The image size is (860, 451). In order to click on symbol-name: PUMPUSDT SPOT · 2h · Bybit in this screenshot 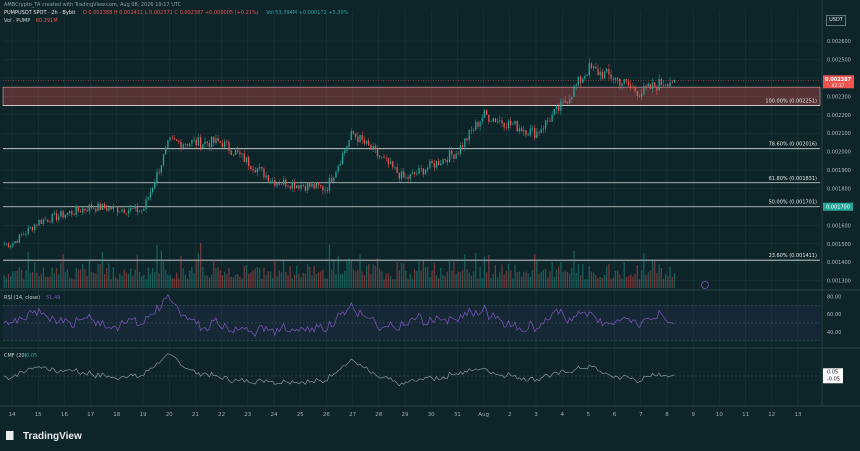, I will do `click(40, 13)`.